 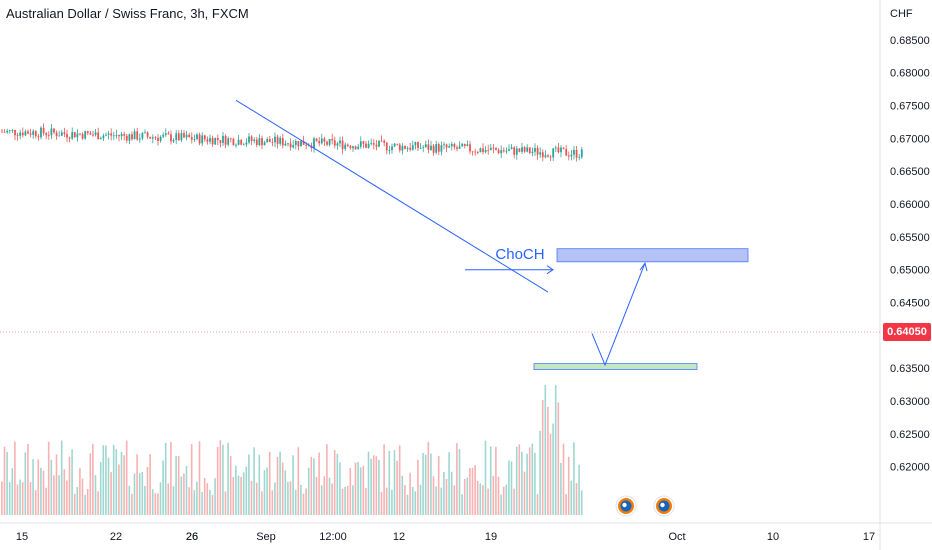 I want to click on y-tick-label: 0.67500, so click(x=910, y=107).